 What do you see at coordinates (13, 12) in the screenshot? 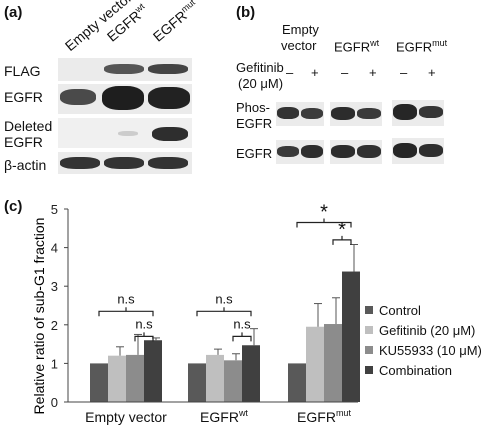
I see `panel-a-letter: (a)` at bounding box center [13, 12].